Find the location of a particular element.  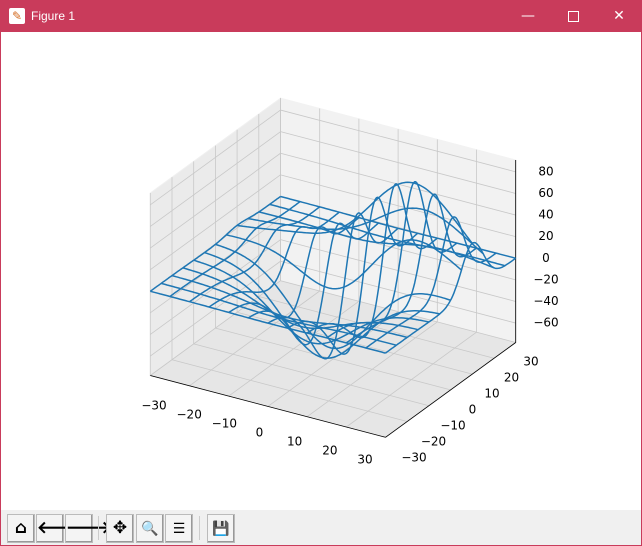

magnifier-icon: 🔍 is located at coordinates (150, 529).